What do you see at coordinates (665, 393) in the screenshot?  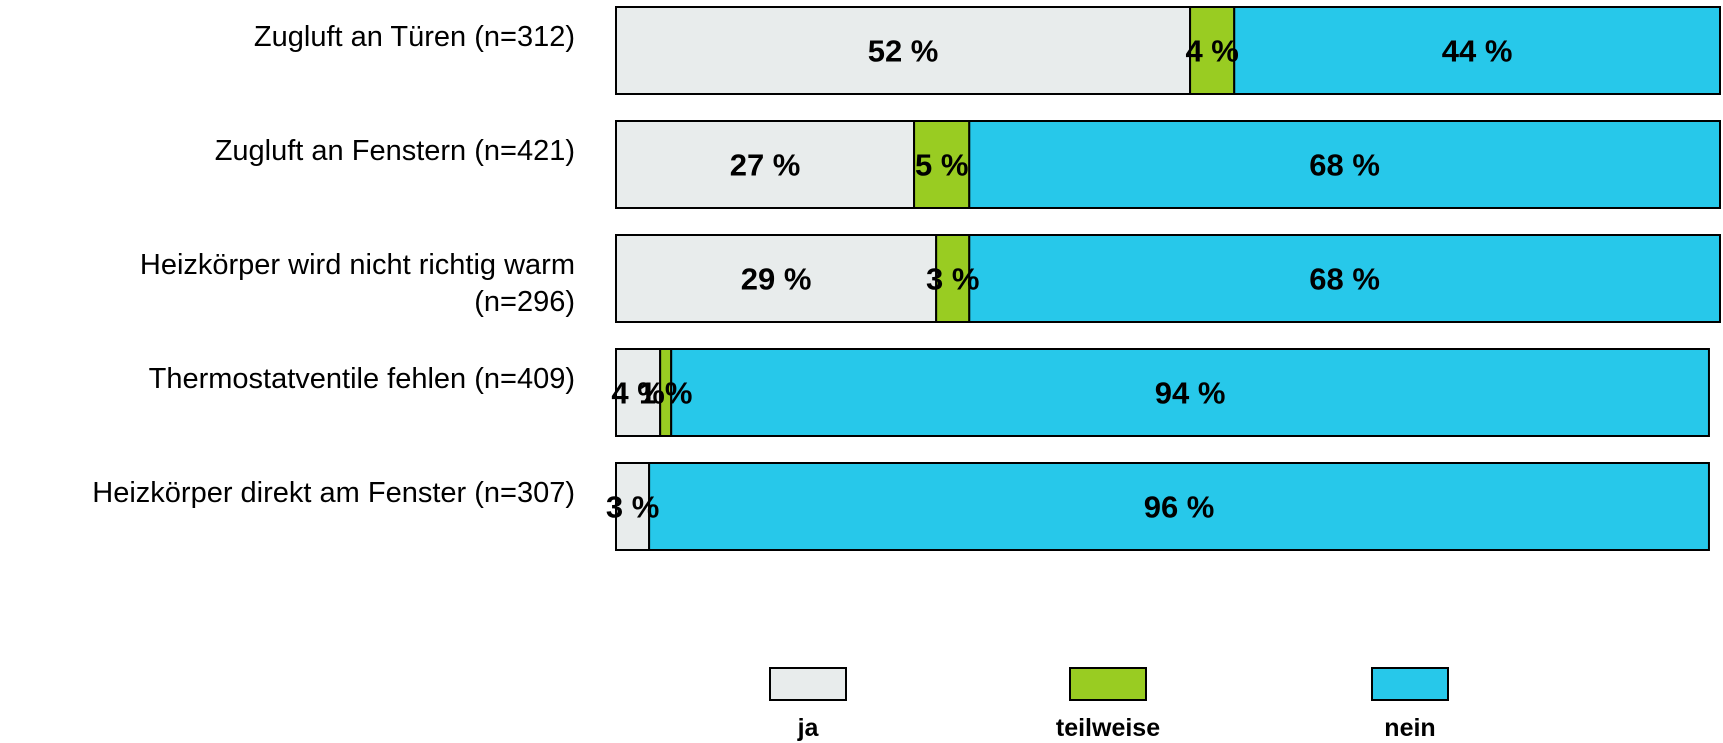 I see `data-label: 1 %` at bounding box center [665, 393].